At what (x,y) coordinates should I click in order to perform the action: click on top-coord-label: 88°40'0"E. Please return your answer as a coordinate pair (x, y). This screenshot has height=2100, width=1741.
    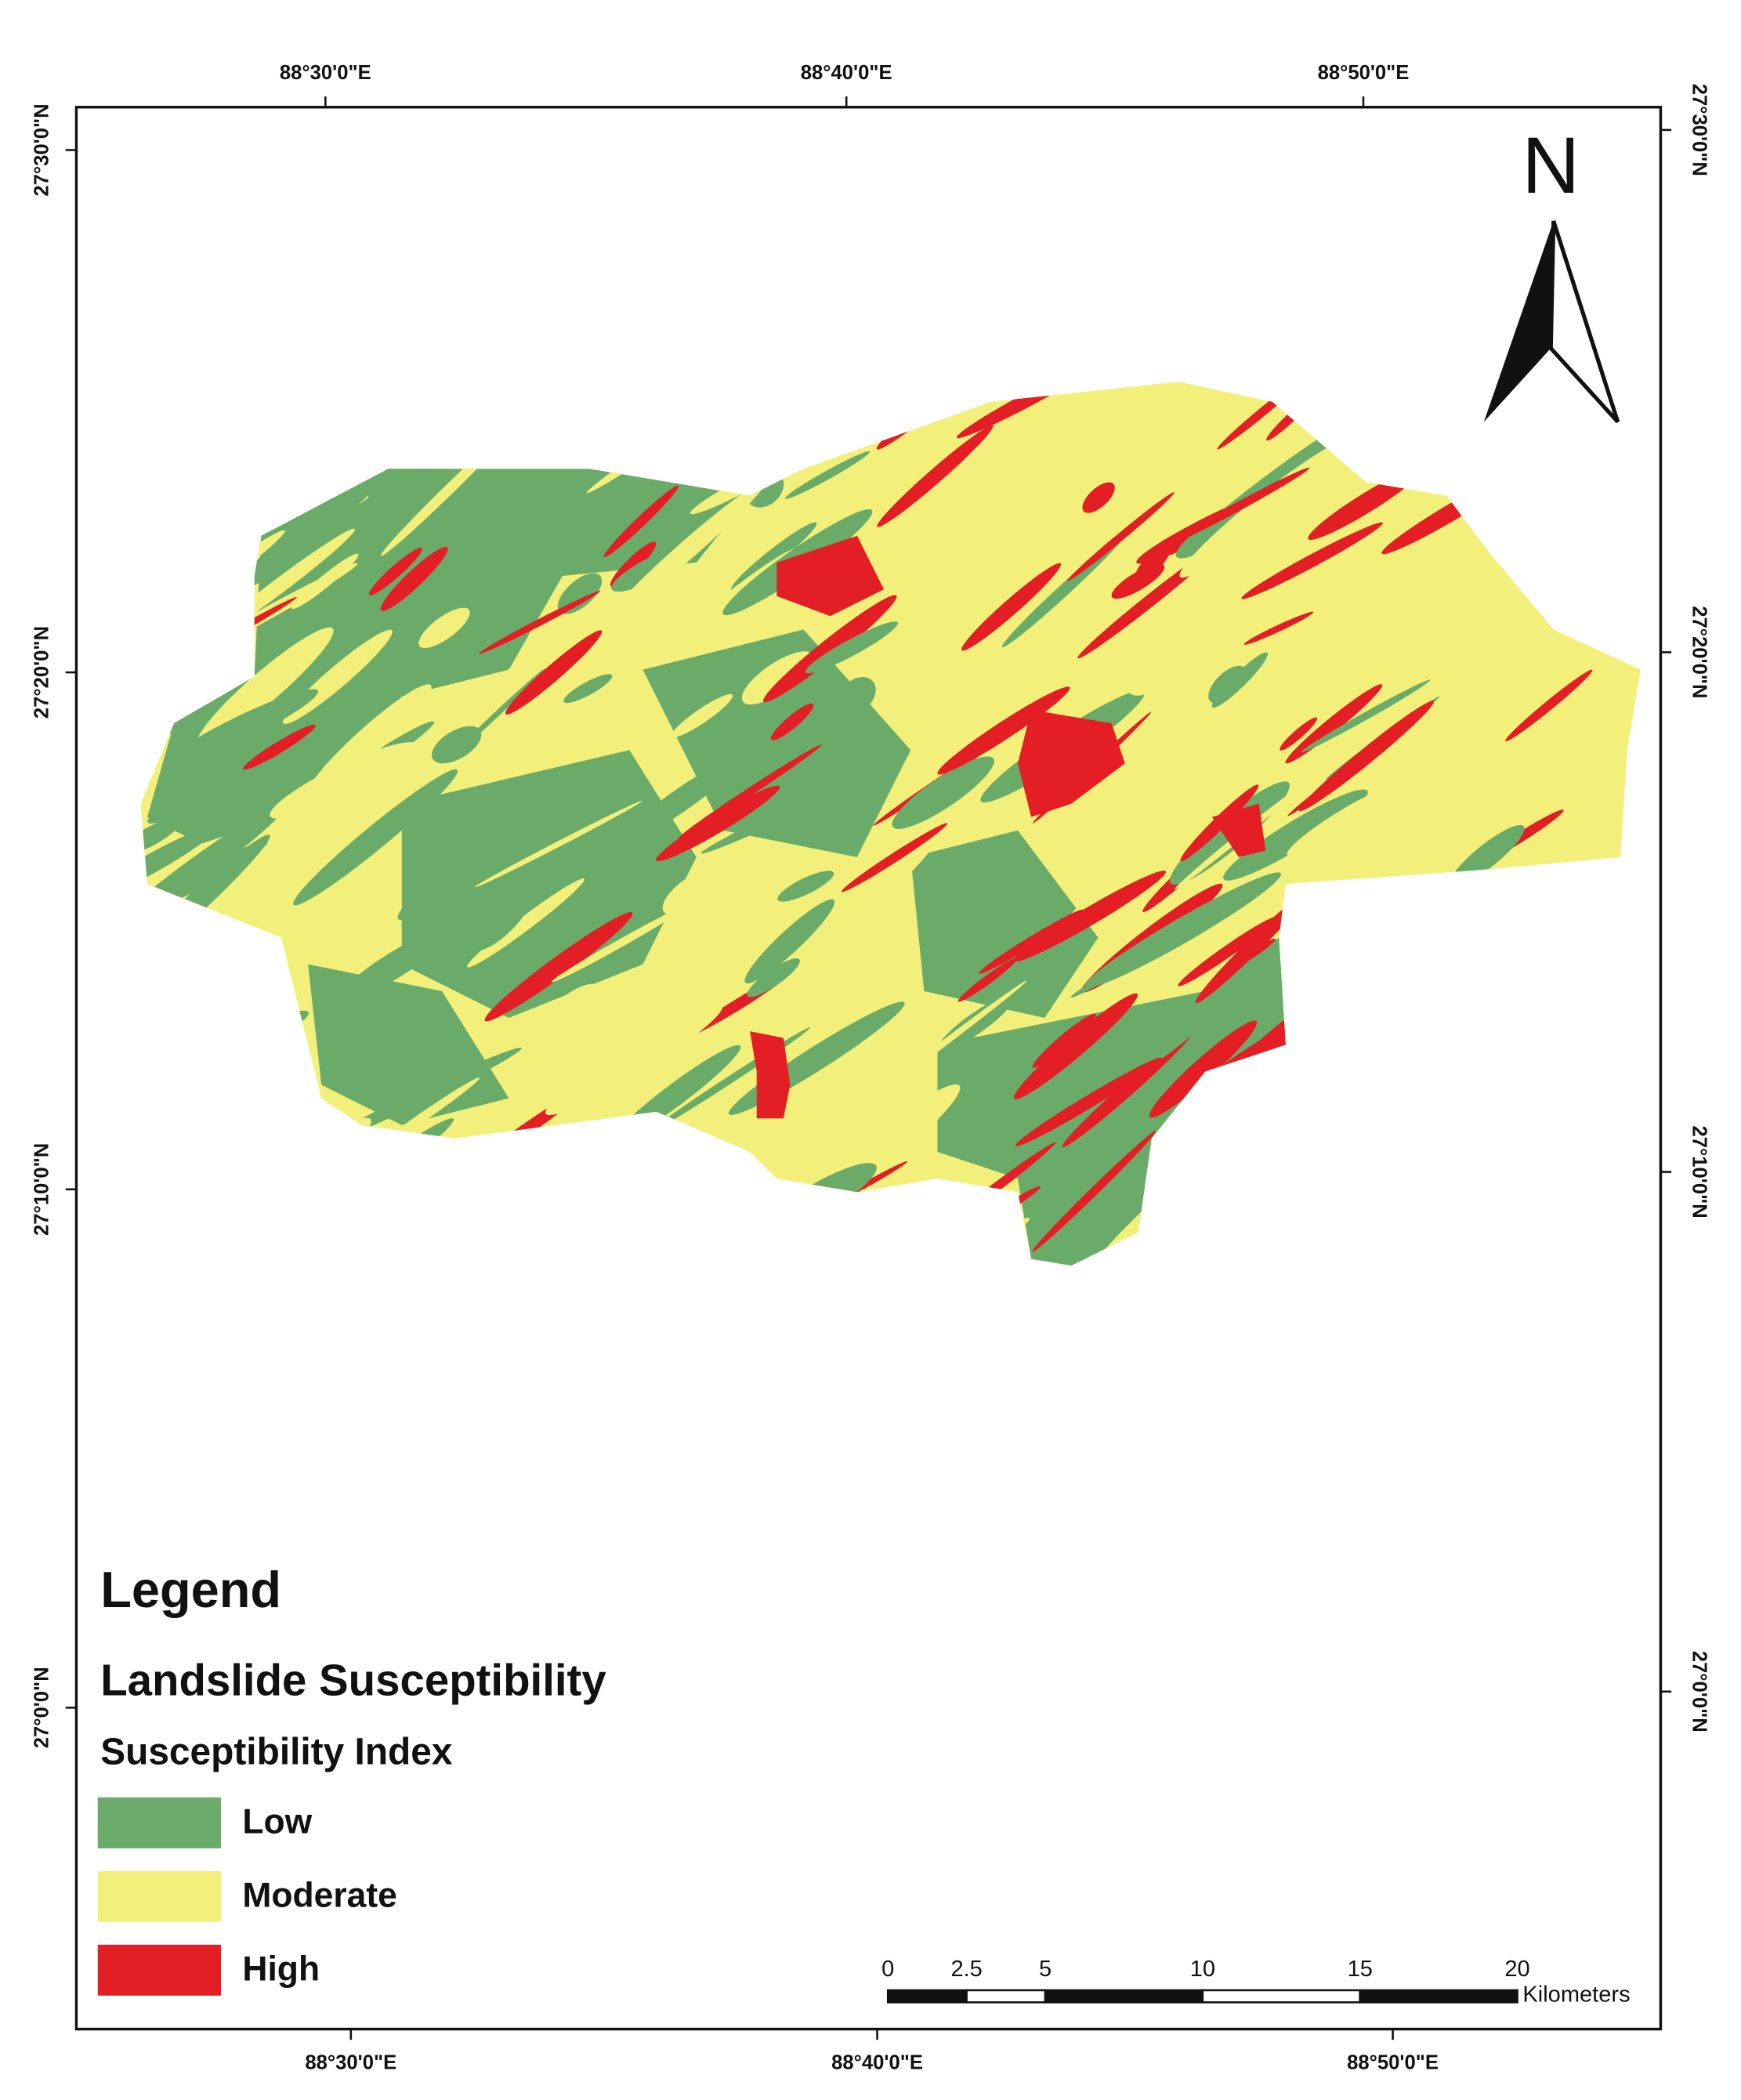
    Looking at the image, I should click on (846, 73).